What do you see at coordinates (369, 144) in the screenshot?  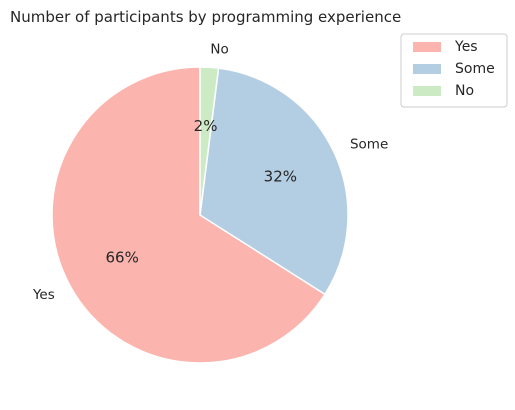 I see `slice-label-some: Some` at bounding box center [369, 144].